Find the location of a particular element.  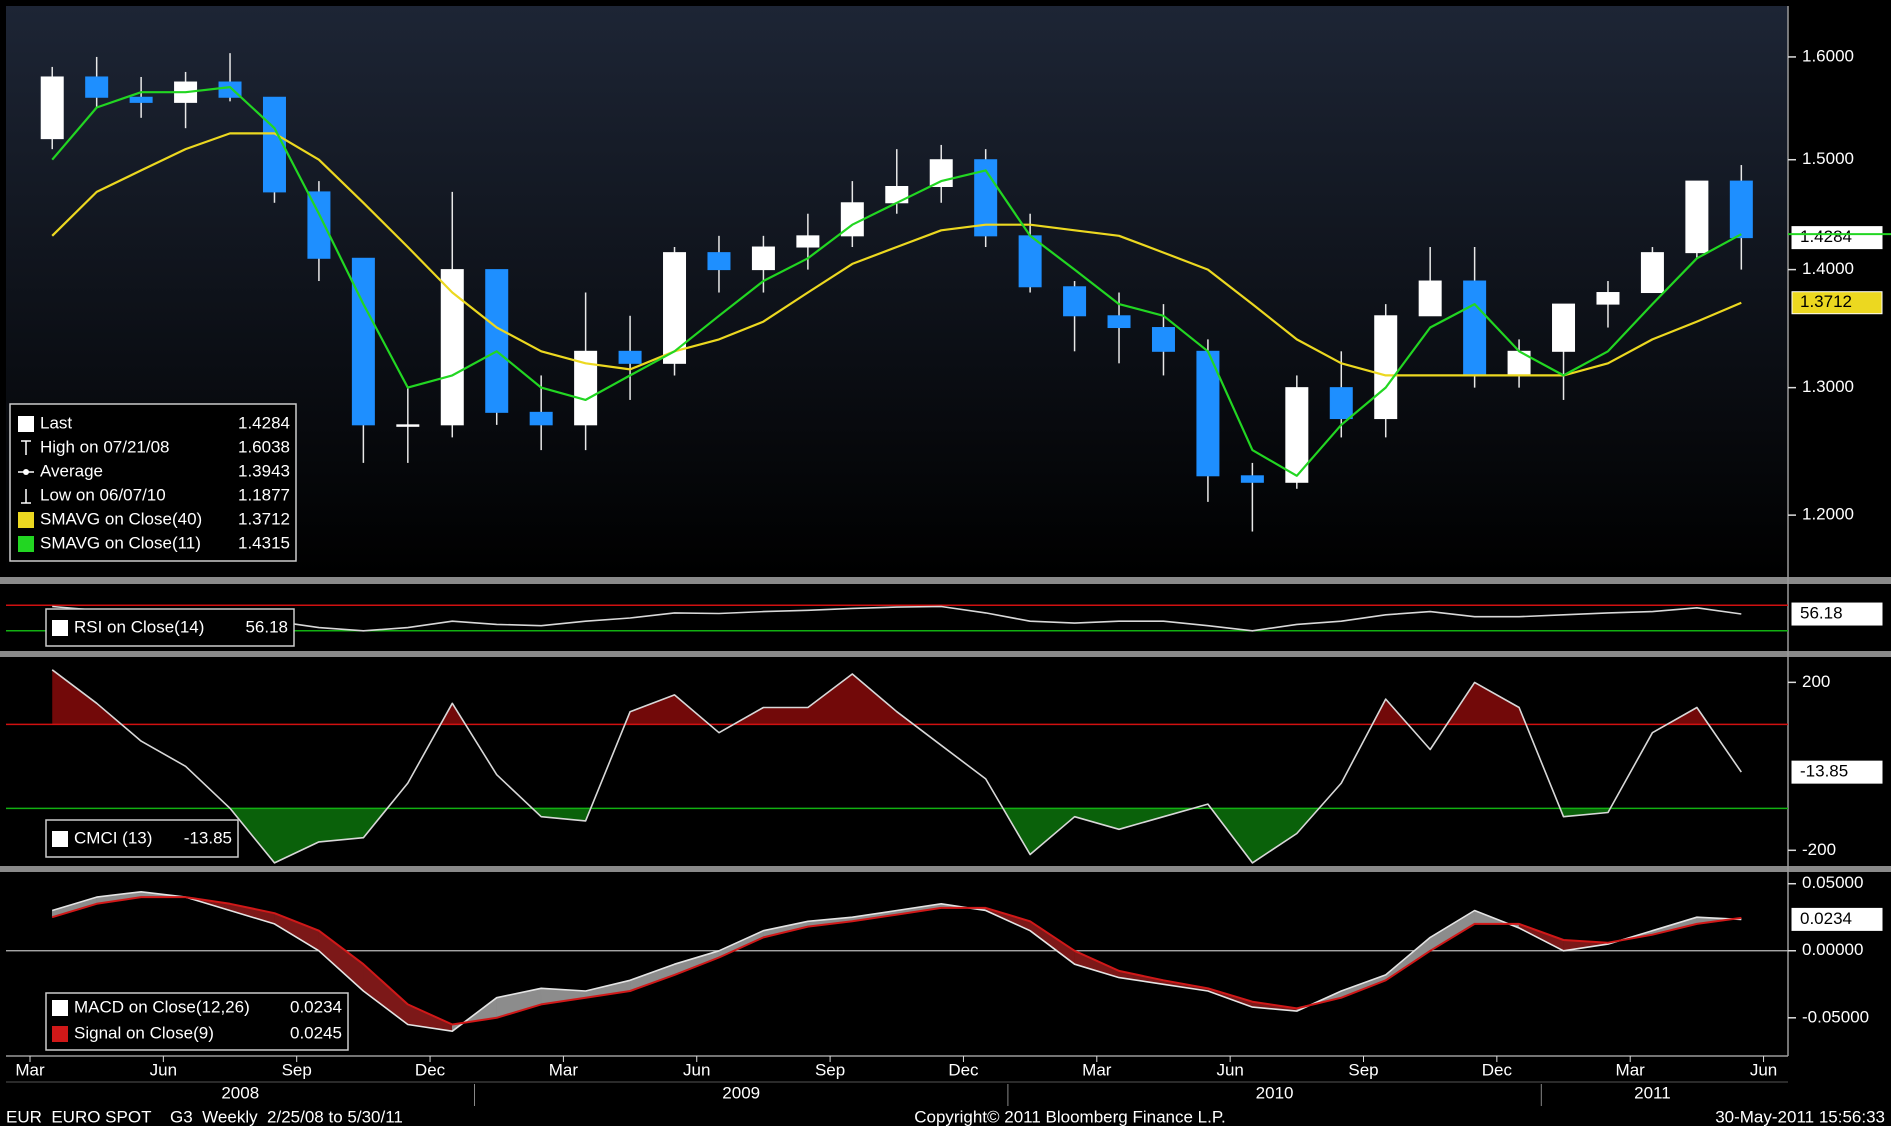

legend-label: Average is located at coordinates (71, 470).